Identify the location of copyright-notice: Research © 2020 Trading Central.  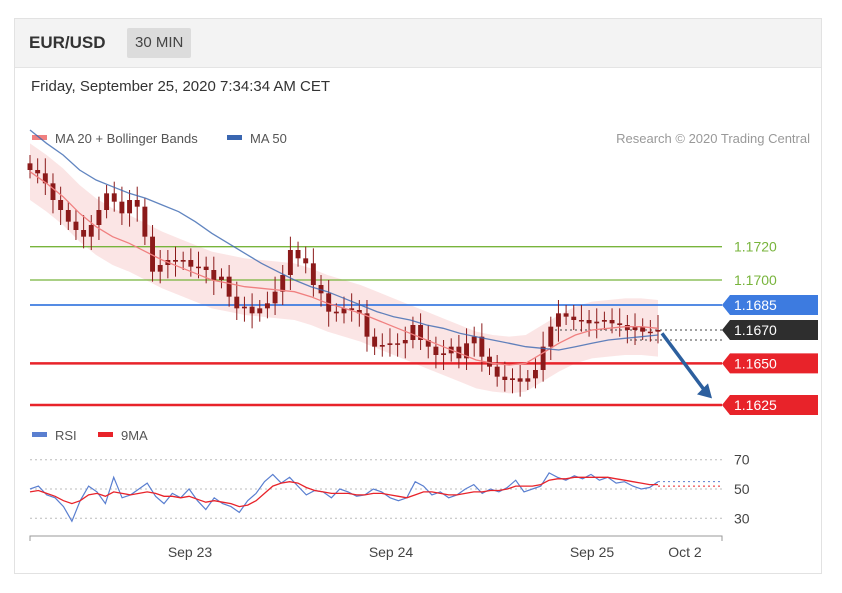
(713, 138).